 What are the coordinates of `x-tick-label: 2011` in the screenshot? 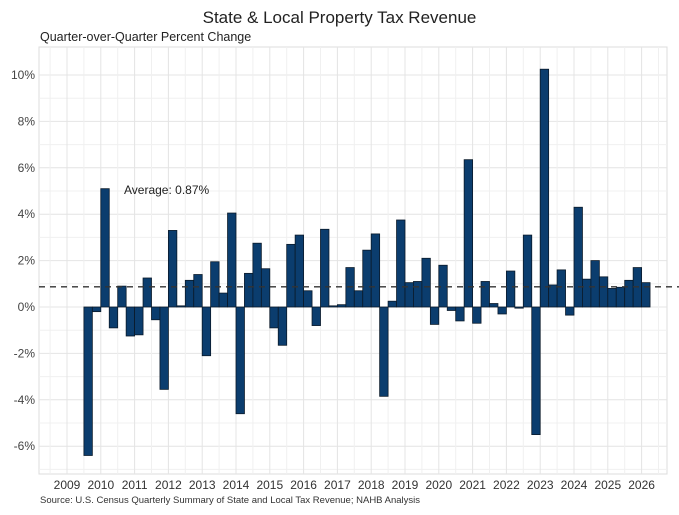 It's located at (135, 485).